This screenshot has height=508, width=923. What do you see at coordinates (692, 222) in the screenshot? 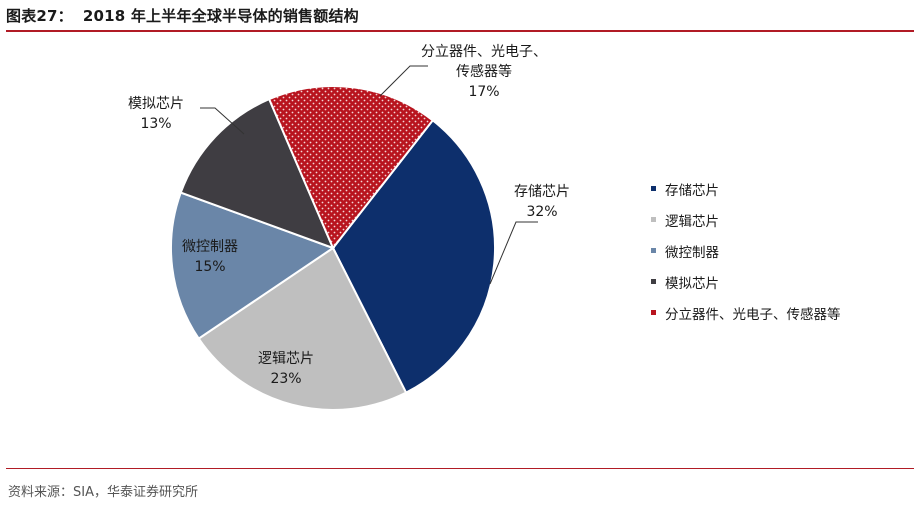
I see `legend-entry: 逻辑芯片` at bounding box center [692, 222].